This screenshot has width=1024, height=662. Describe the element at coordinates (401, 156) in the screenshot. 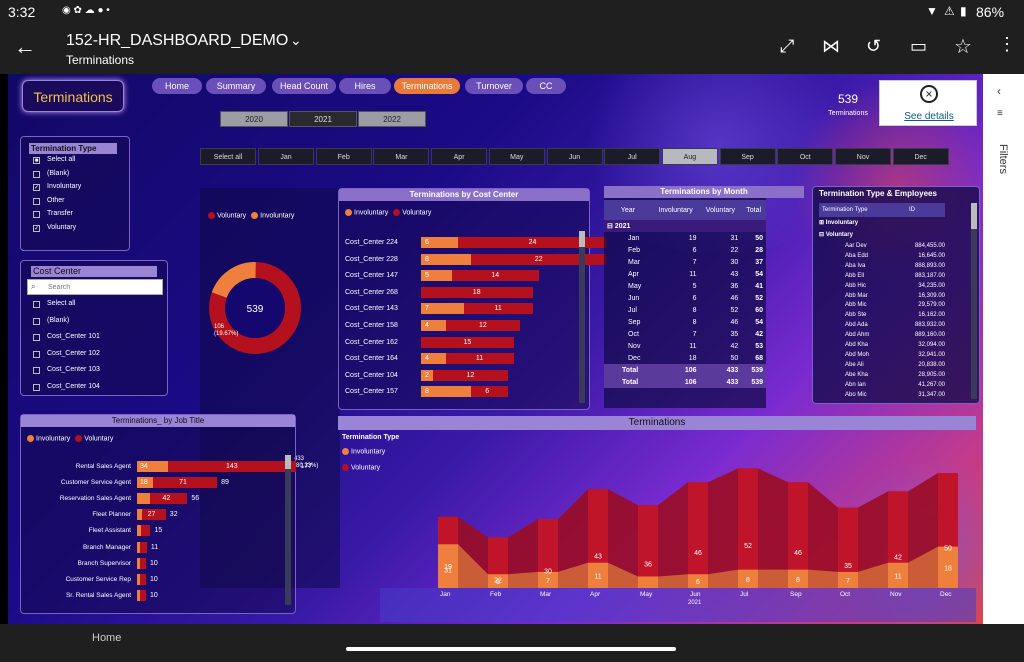

I see `month-mar: Mar` at that location.